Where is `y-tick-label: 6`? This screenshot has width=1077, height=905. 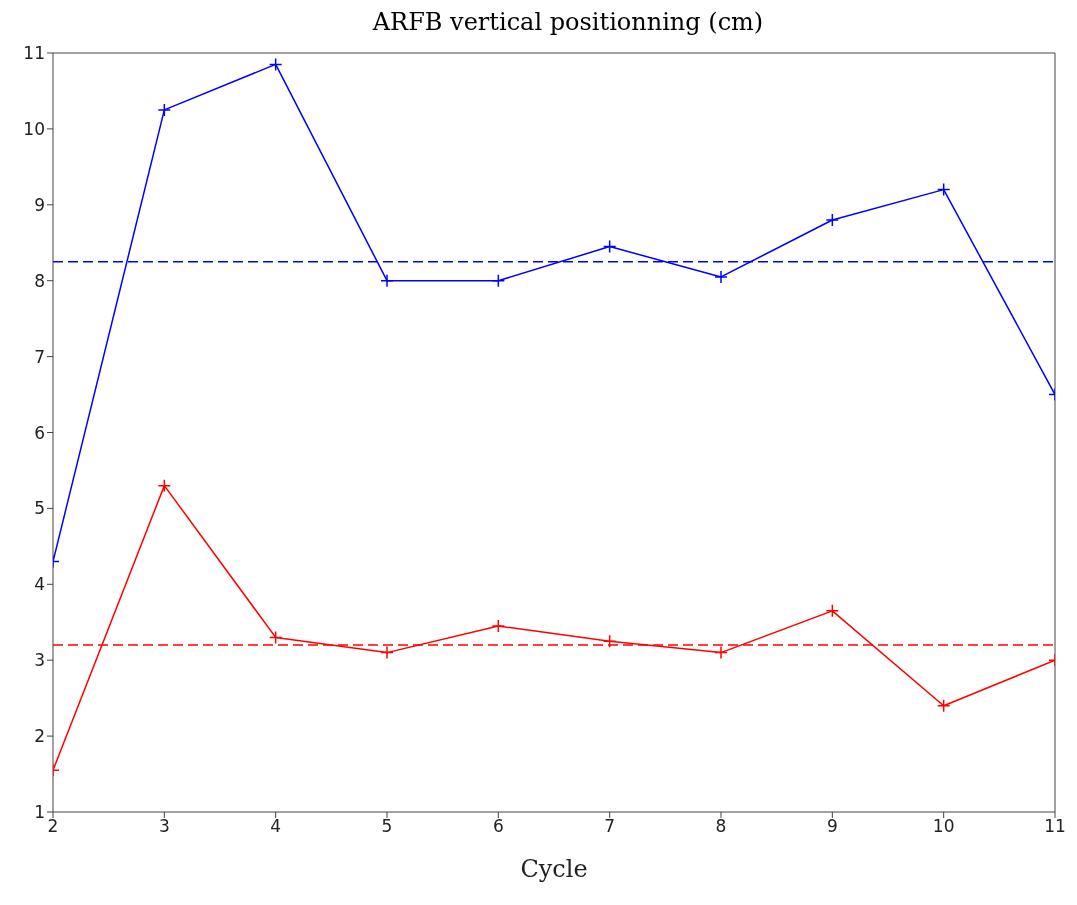 y-tick-label: 6 is located at coordinates (39, 432).